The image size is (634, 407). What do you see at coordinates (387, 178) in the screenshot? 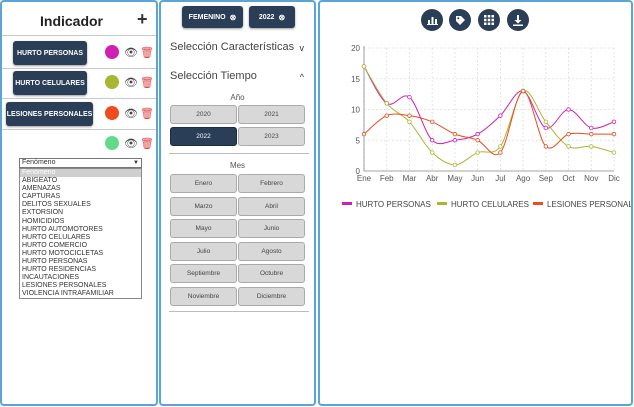
I see `x-tick-label: Feb` at bounding box center [387, 178].